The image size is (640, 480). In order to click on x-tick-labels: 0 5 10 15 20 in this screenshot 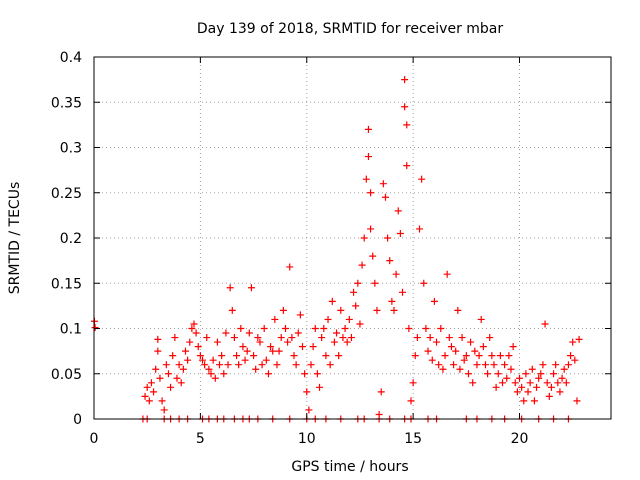, I will do `click(309, 439)`.